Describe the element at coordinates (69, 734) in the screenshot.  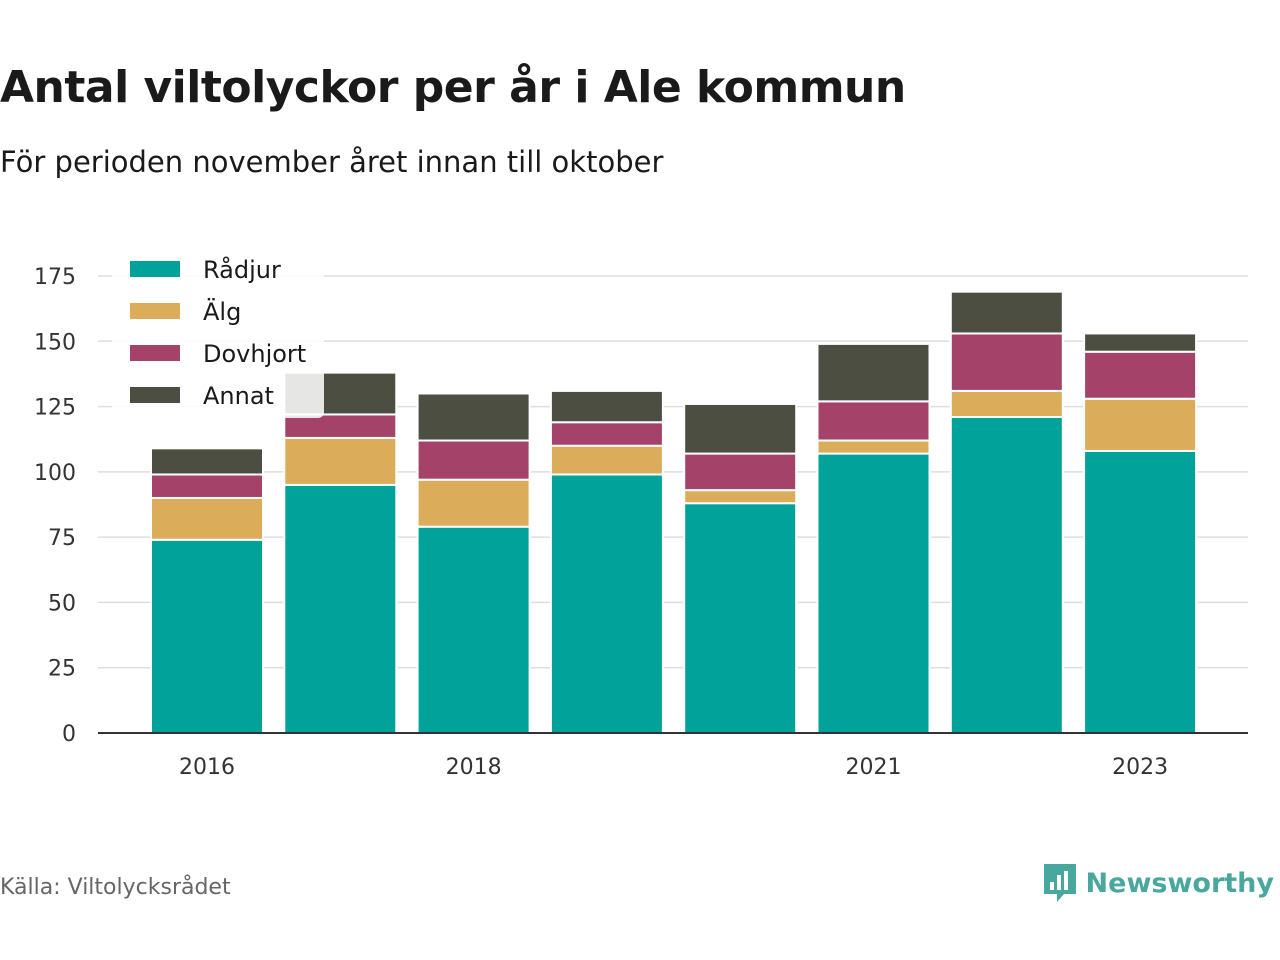
I see `y-tick-label: 0` at that location.